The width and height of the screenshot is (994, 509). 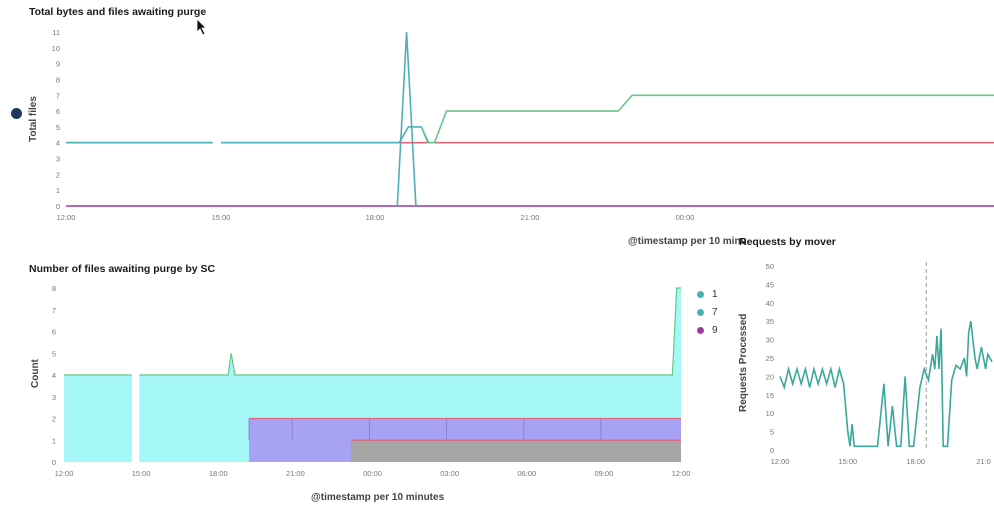 I want to click on mouse-cursor-icon, so click(x=202, y=29).